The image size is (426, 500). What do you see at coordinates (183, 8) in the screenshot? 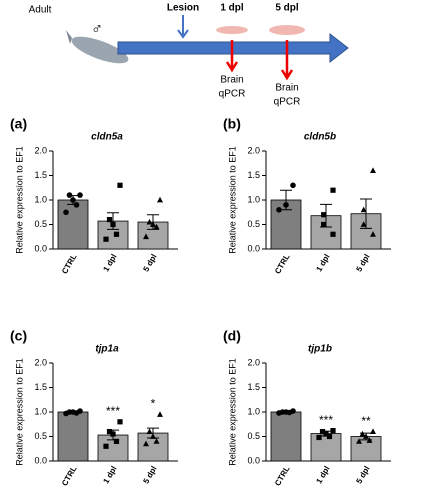
I see `lesion-label: Lesion` at bounding box center [183, 8].